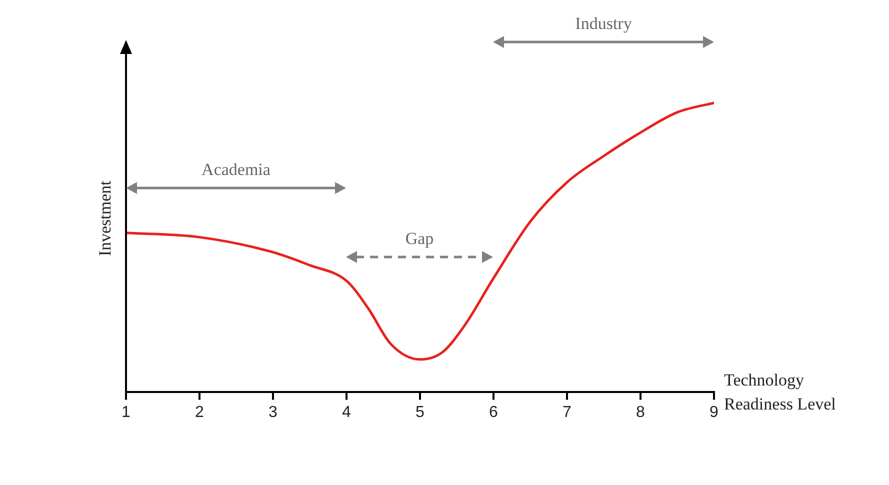 This screenshot has height=485, width=889. Describe the element at coordinates (603, 24) in the screenshot. I see `text: Industry` at that location.